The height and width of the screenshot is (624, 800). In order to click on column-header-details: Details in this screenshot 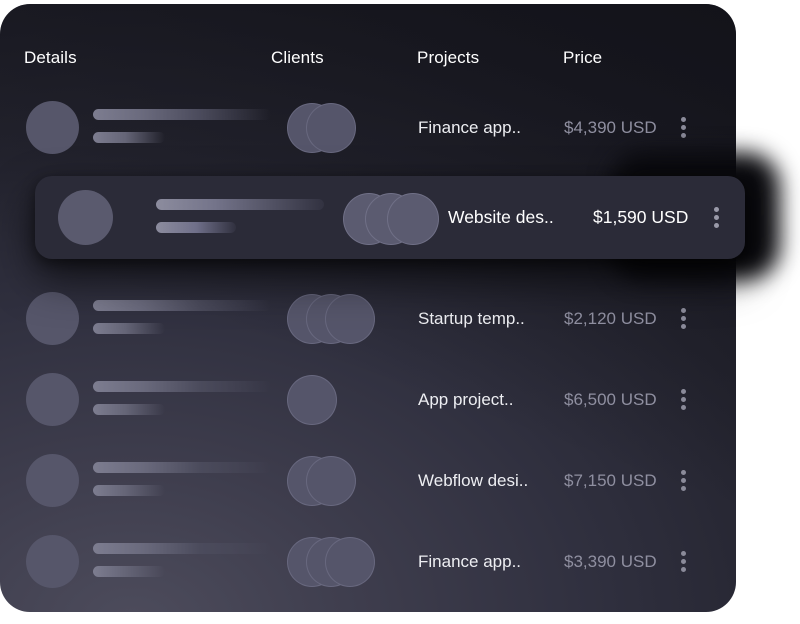, I will do `click(50, 57)`.